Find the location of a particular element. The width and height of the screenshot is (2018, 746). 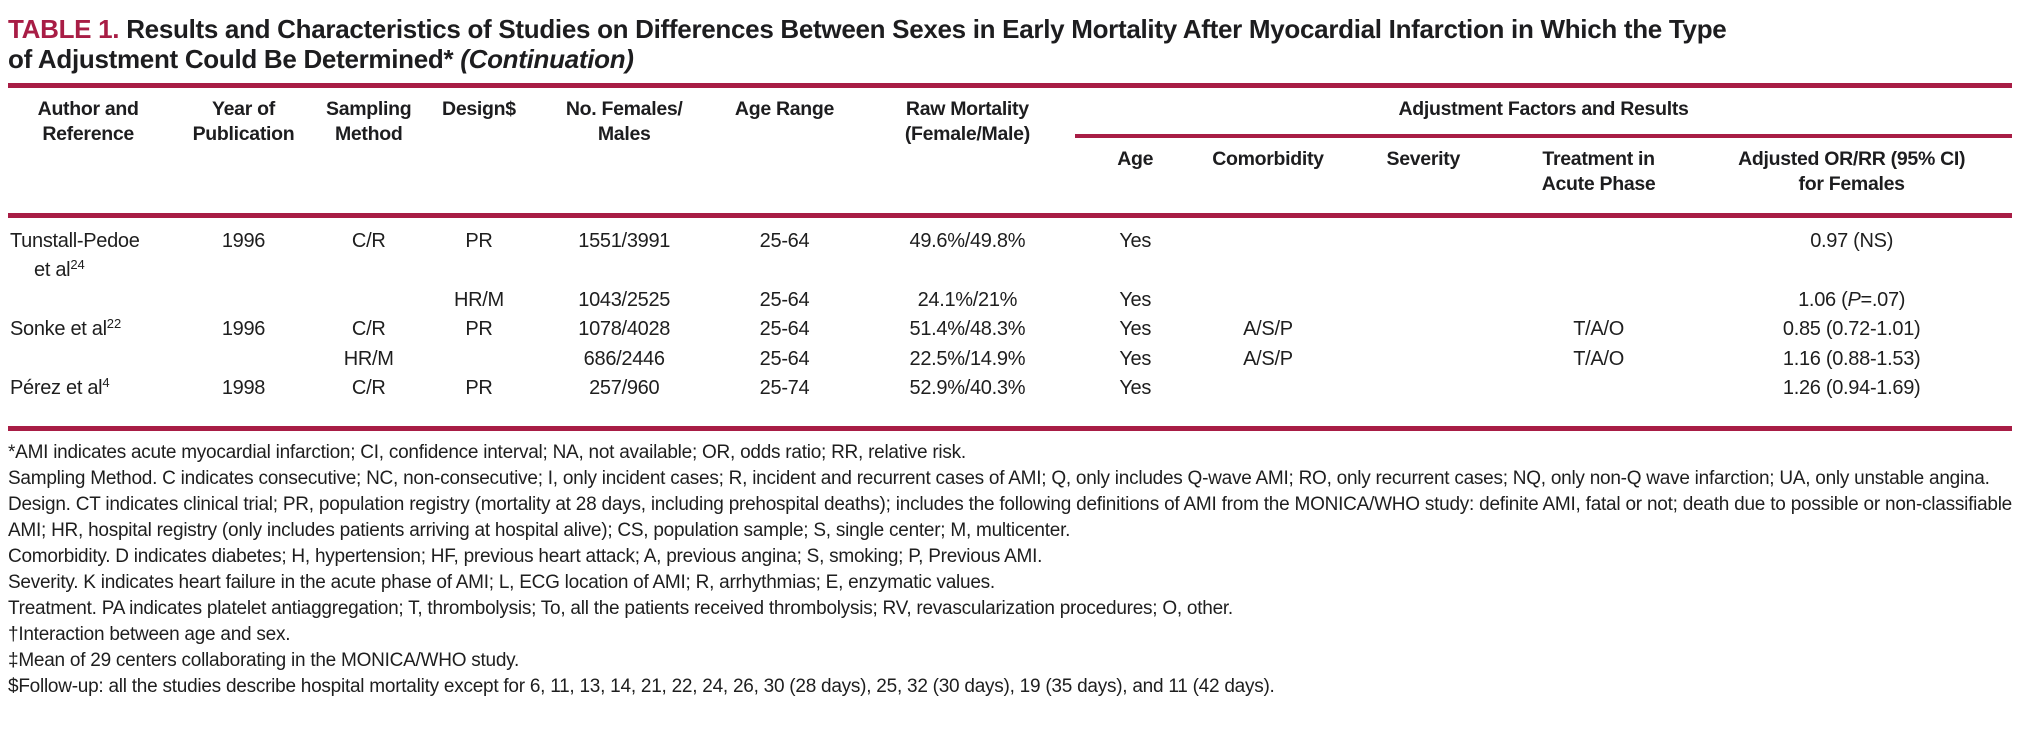

col-header-year: Year of Publication is located at coordinates (243, 151).